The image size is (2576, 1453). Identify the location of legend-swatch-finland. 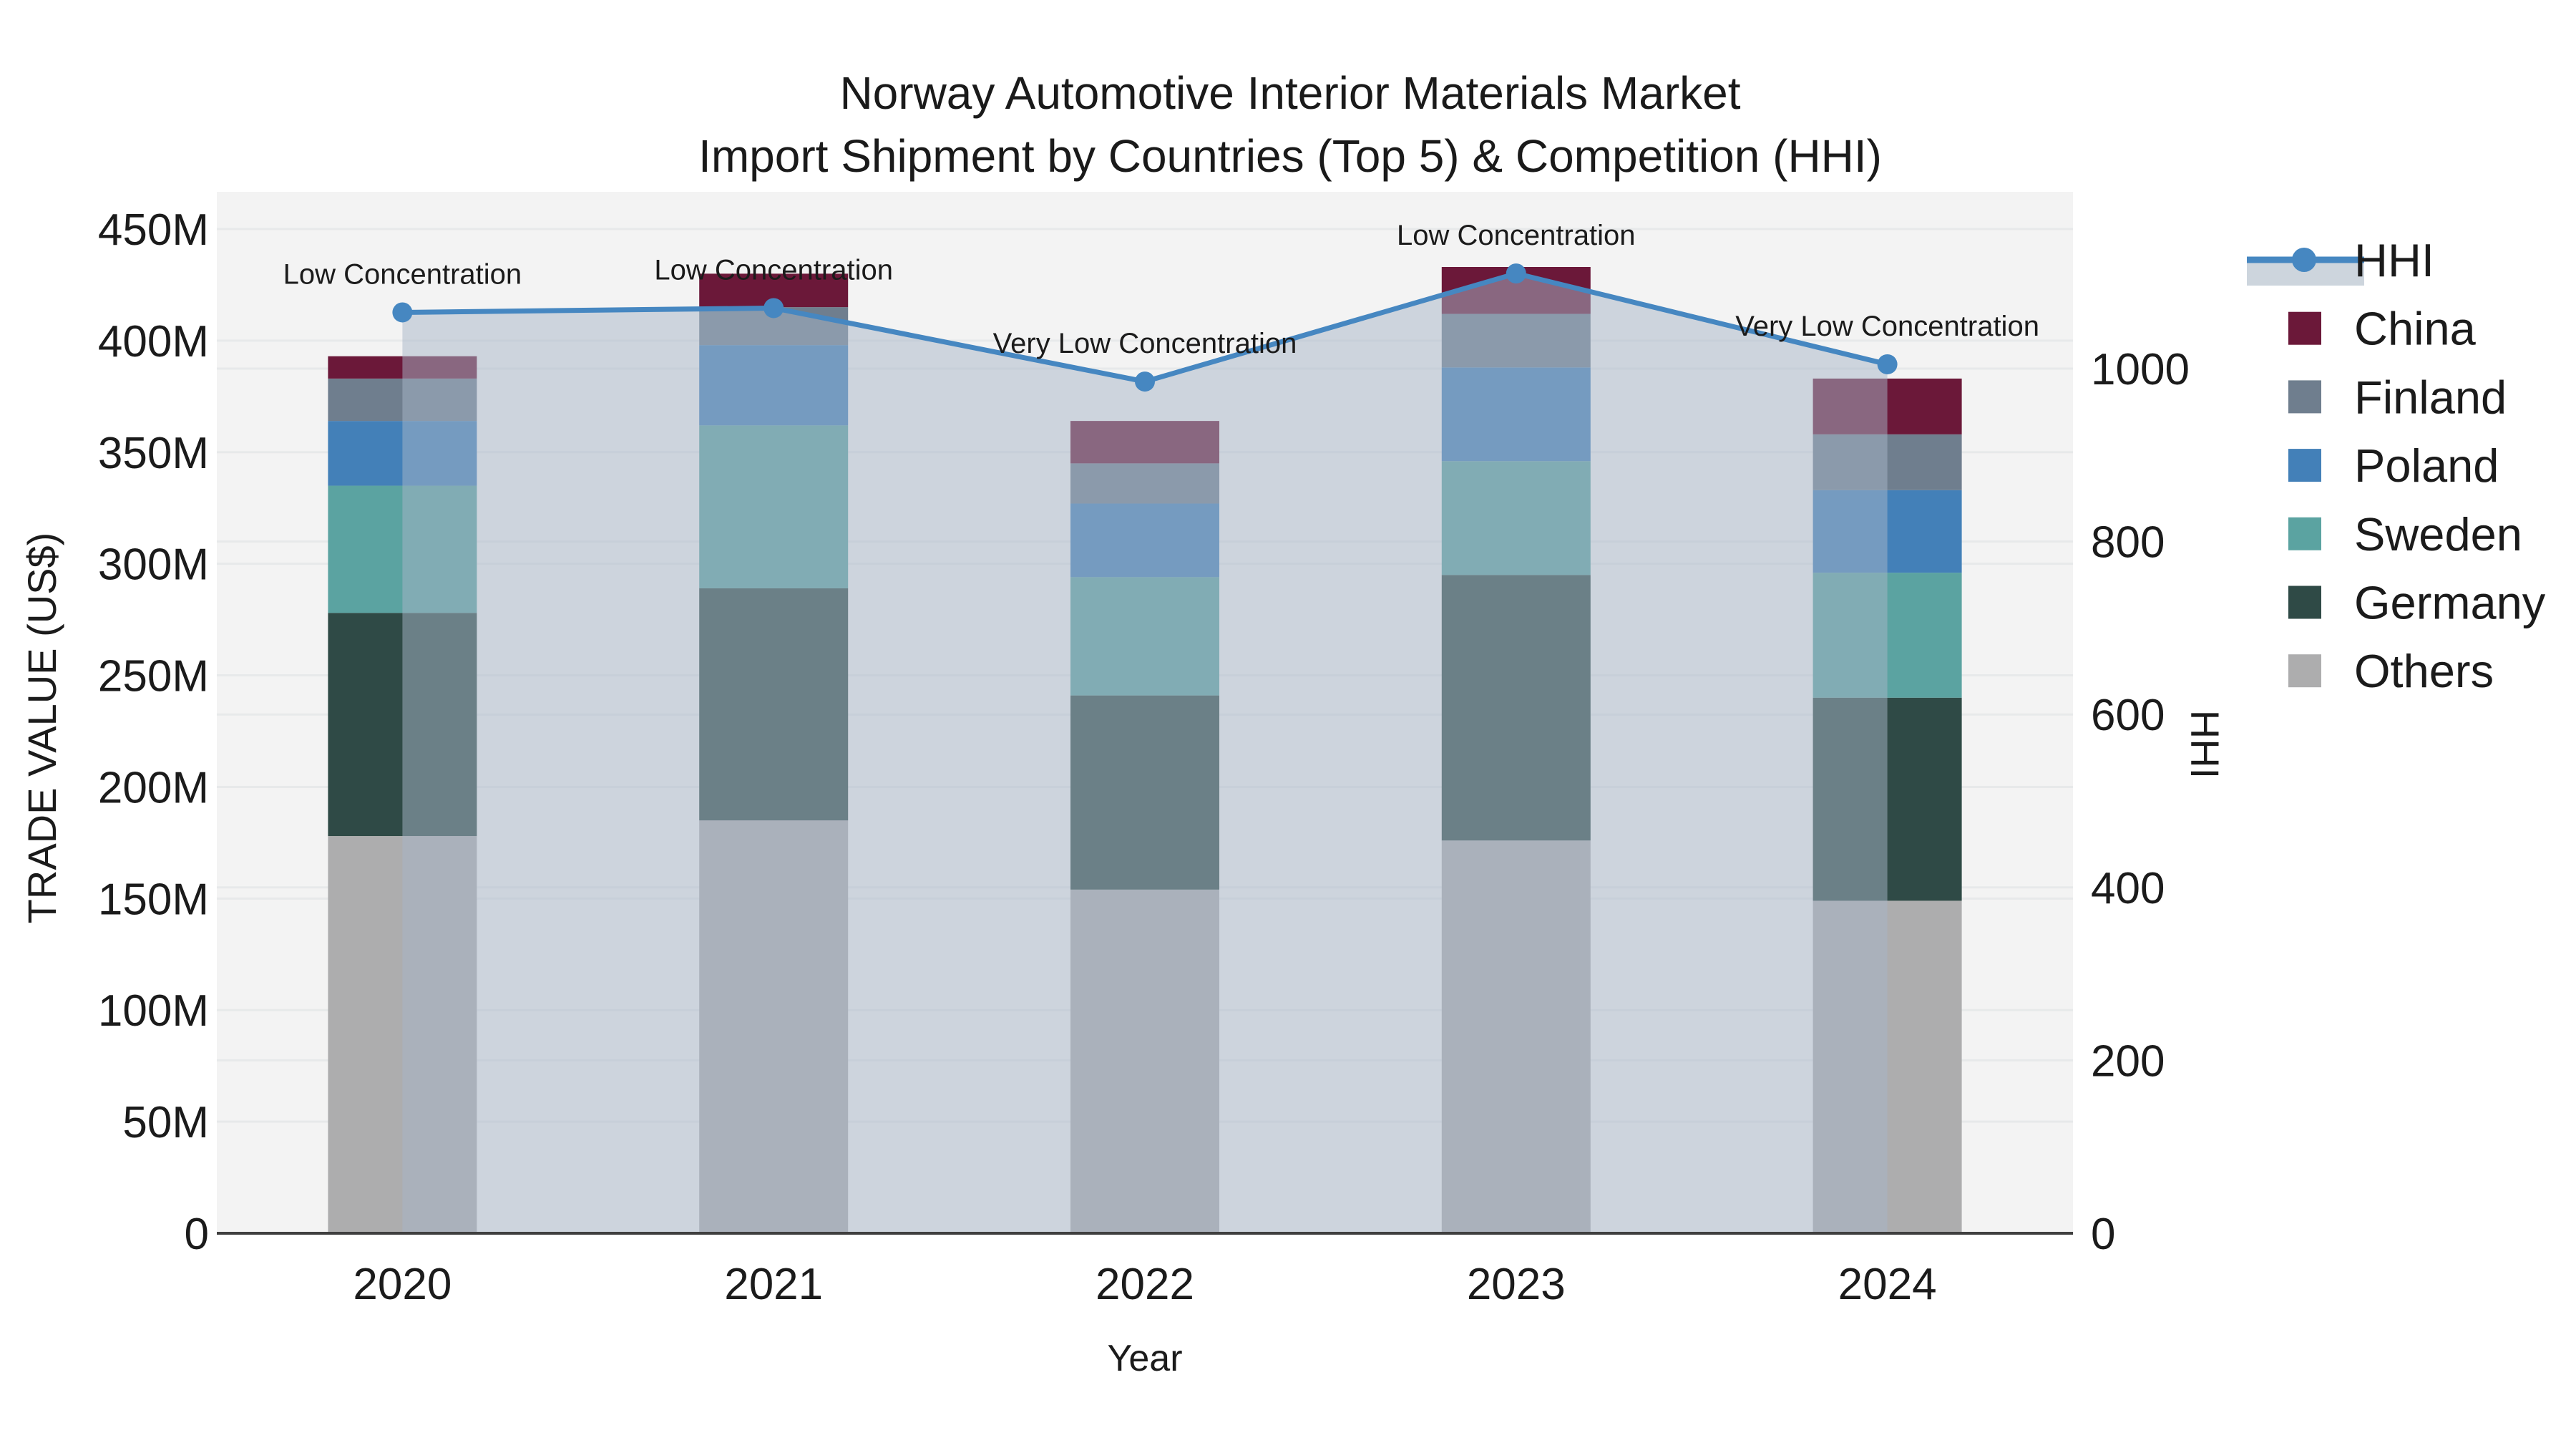
(2304, 397).